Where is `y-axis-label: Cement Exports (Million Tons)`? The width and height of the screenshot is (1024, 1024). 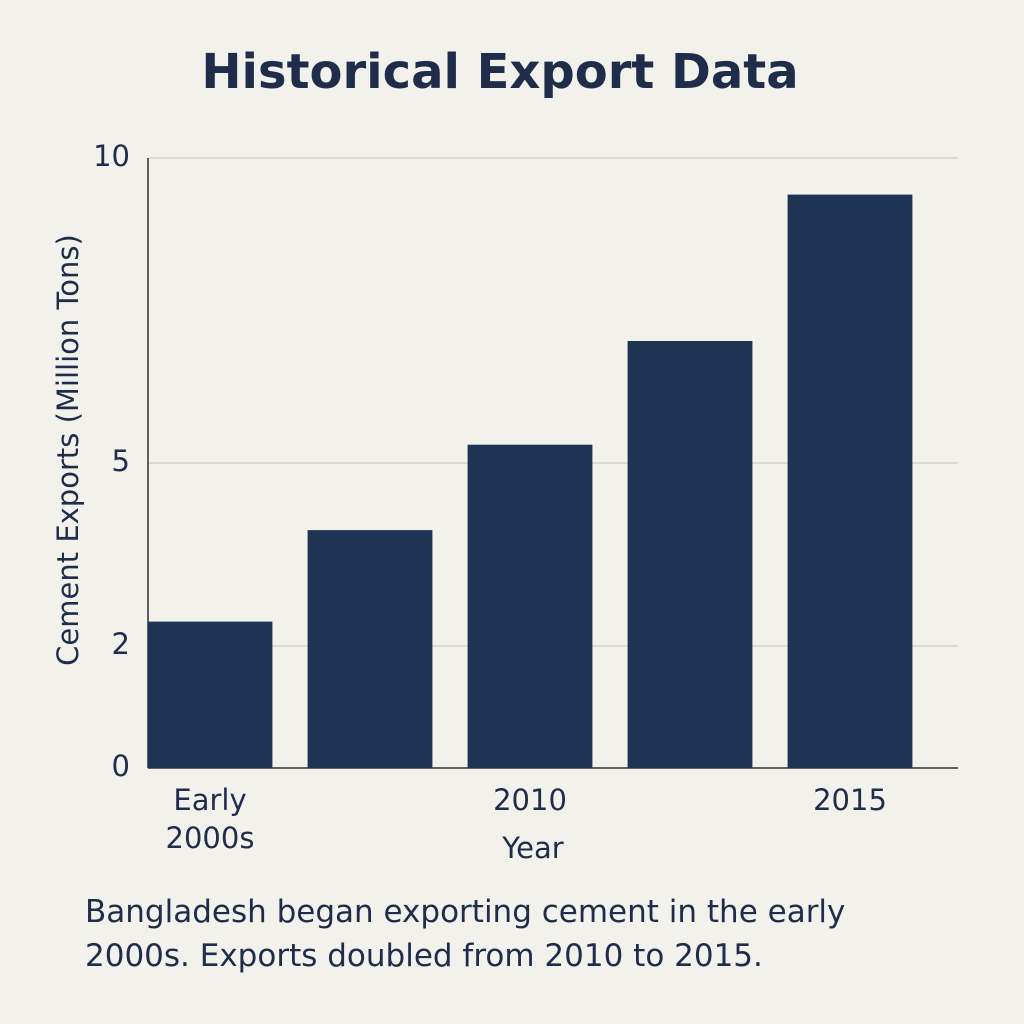 y-axis-label: Cement Exports (Million Tons) is located at coordinates (68, 450).